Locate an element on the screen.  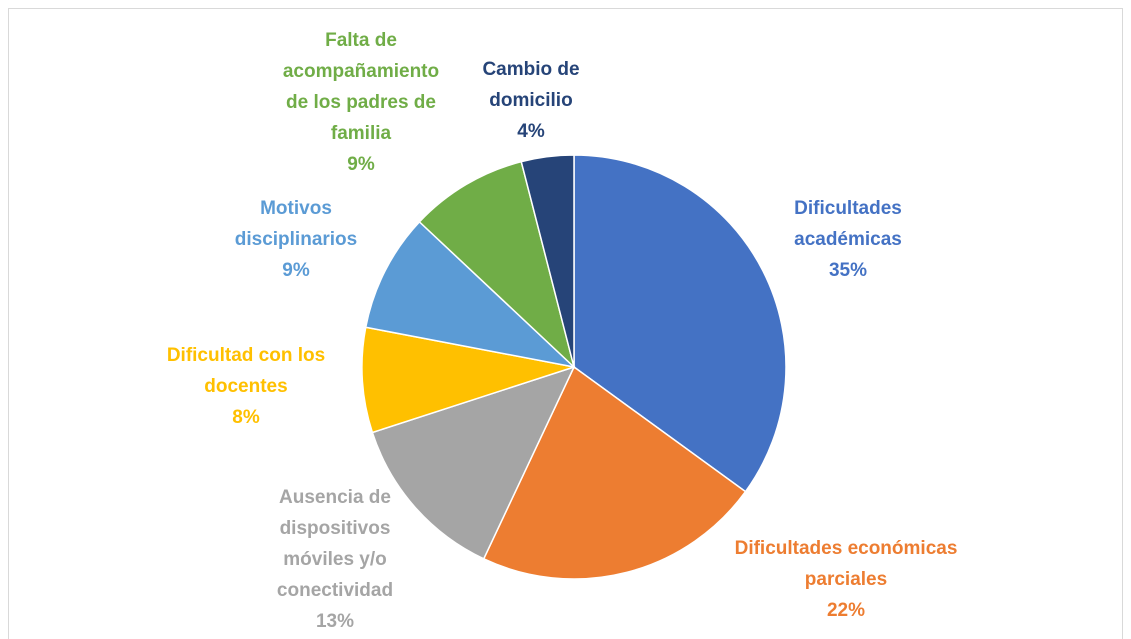
slice-label: Dificultad con los docentes is located at coordinates (246, 371).